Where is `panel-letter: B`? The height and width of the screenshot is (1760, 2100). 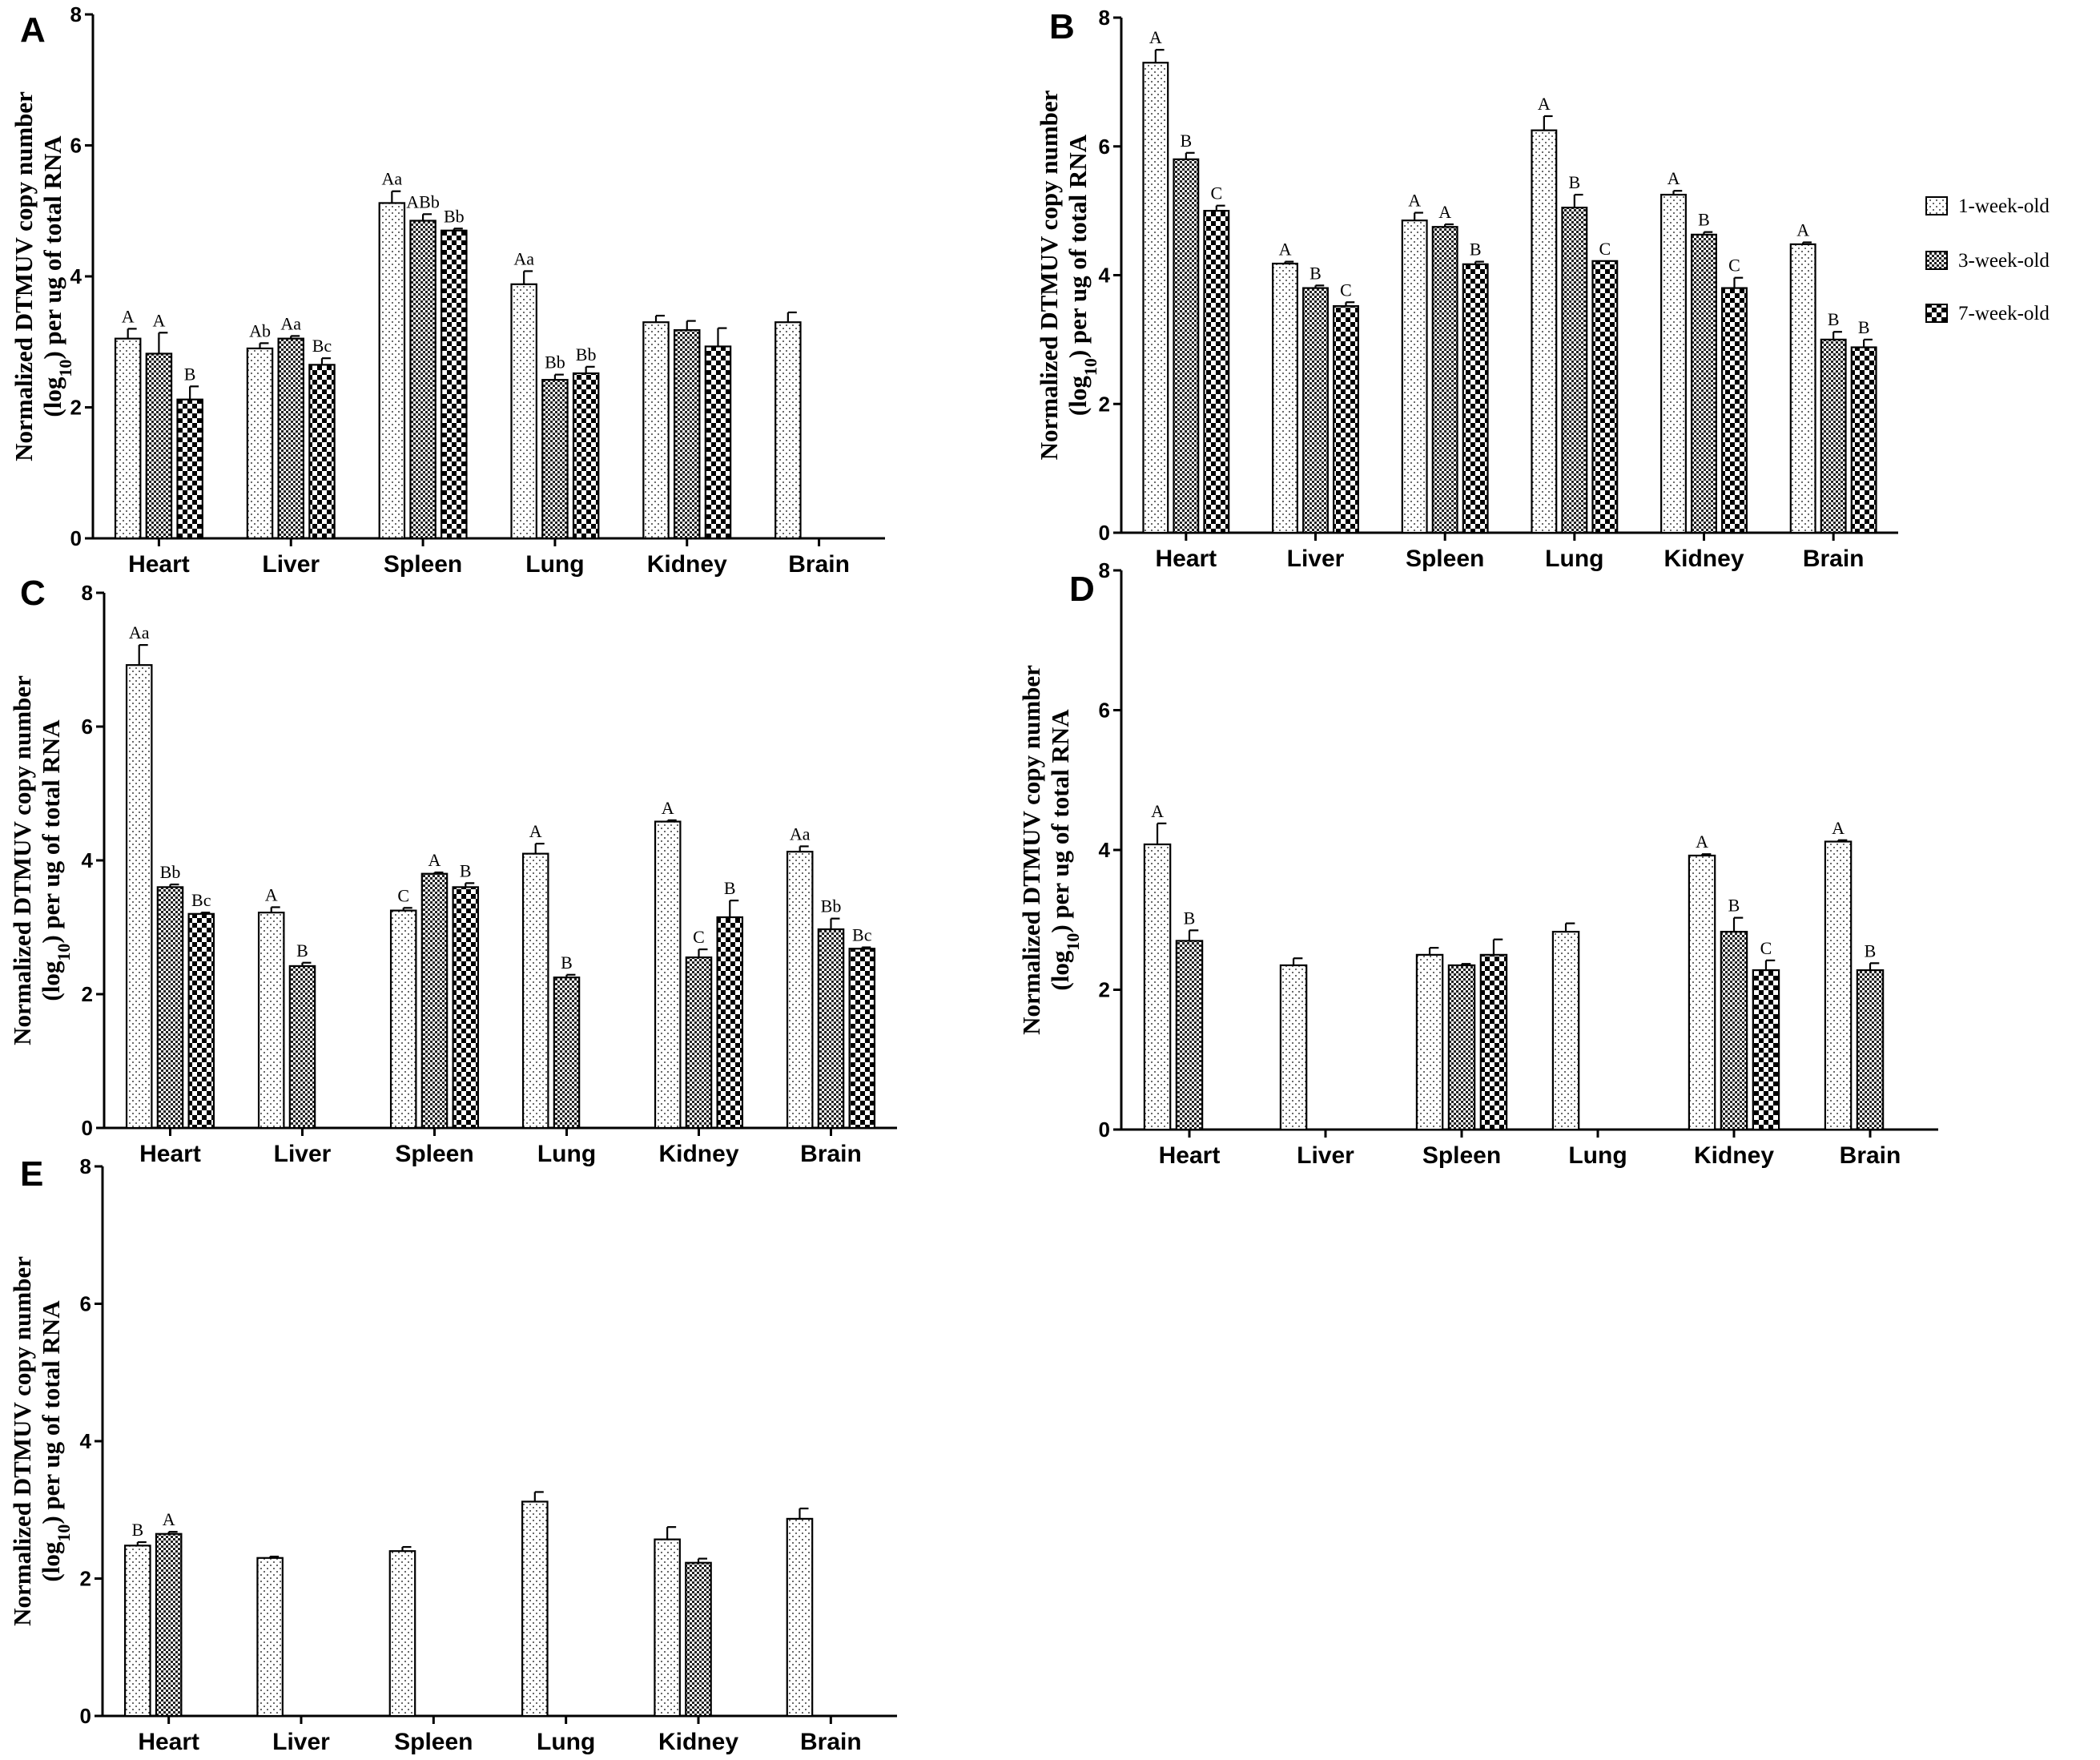
panel-letter: B is located at coordinates (1062, 26).